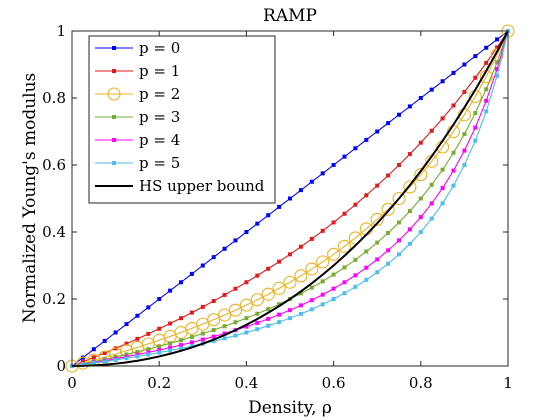  I want to click on y-tick-label: 0, so click(61, 366).